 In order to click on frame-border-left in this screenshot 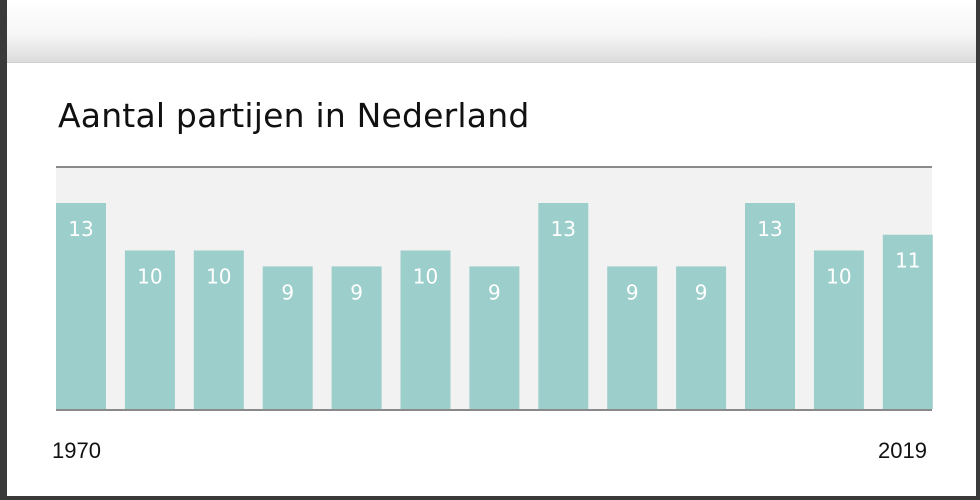, I will do `click(3, 250)`.